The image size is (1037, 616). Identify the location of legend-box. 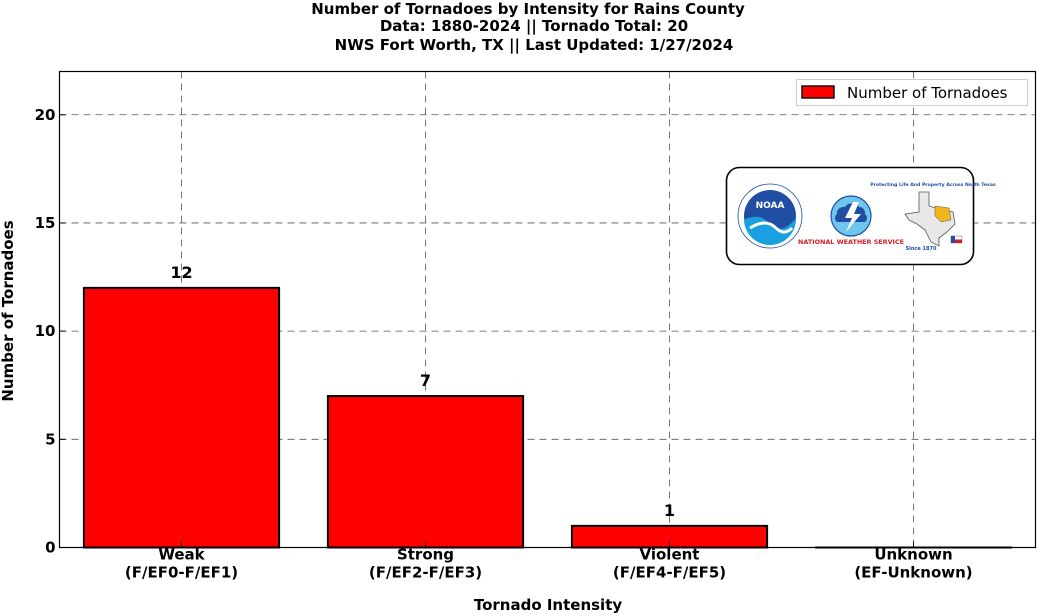
(912, 92).